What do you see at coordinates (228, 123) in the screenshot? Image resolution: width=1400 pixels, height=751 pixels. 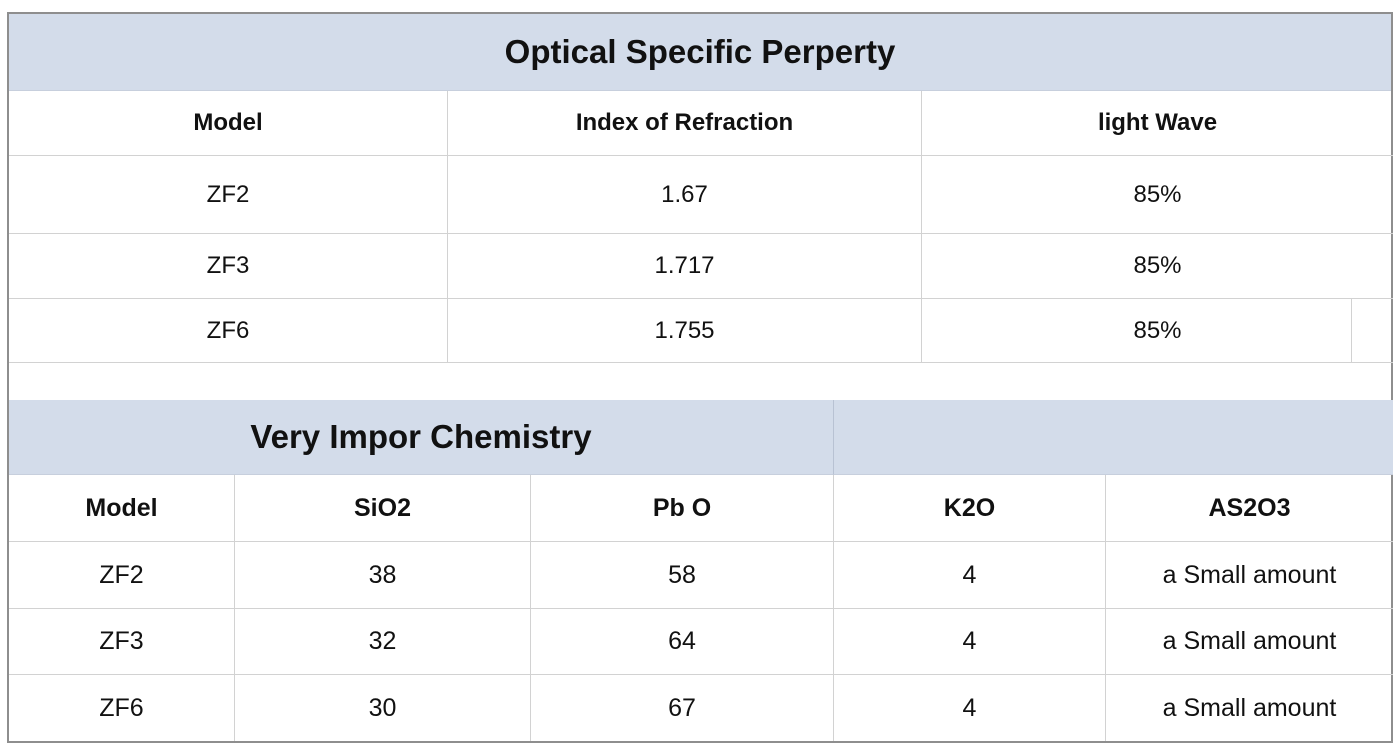 I see `optical-header-model: Model` at bounding box center [228, 123].